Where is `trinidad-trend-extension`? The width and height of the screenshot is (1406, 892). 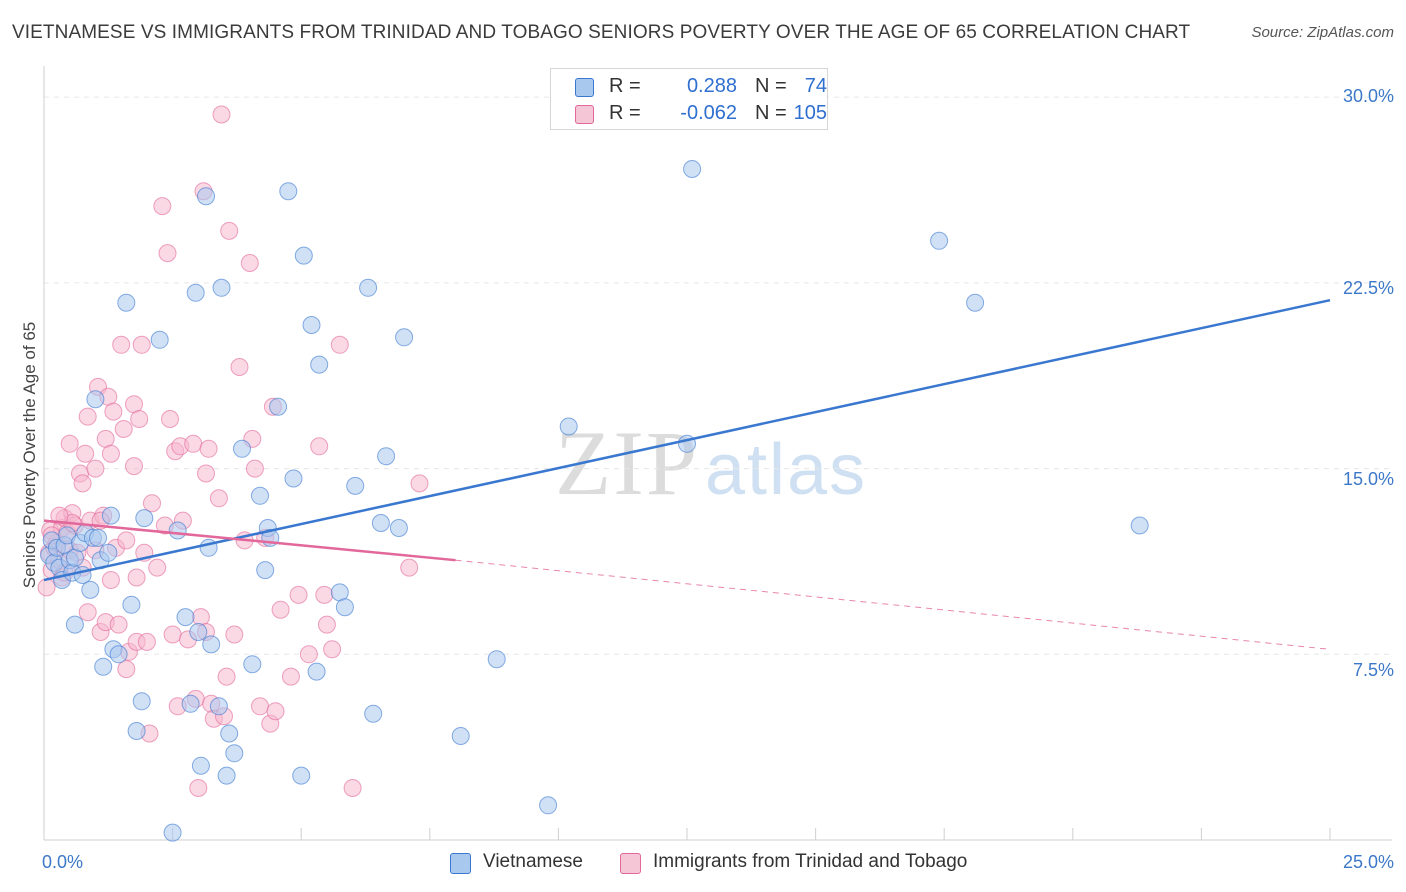
trinidad-trend-extension is located at coordinates (893, 604).